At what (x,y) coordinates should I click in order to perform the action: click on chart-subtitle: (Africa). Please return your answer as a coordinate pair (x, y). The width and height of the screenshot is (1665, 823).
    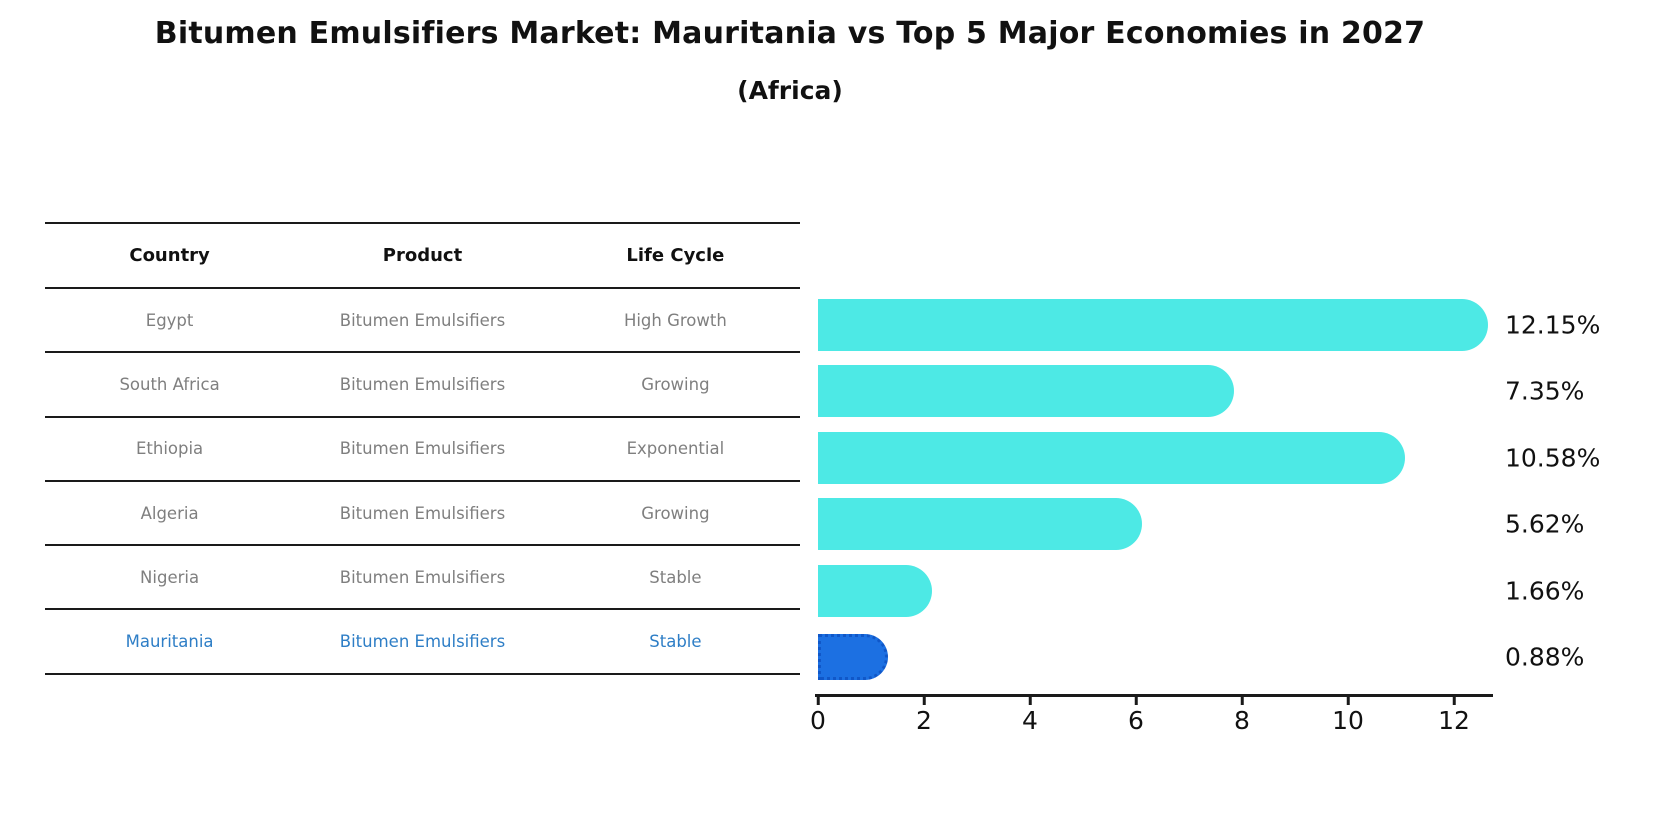
    Looking at the image, I should click on (790, 90).